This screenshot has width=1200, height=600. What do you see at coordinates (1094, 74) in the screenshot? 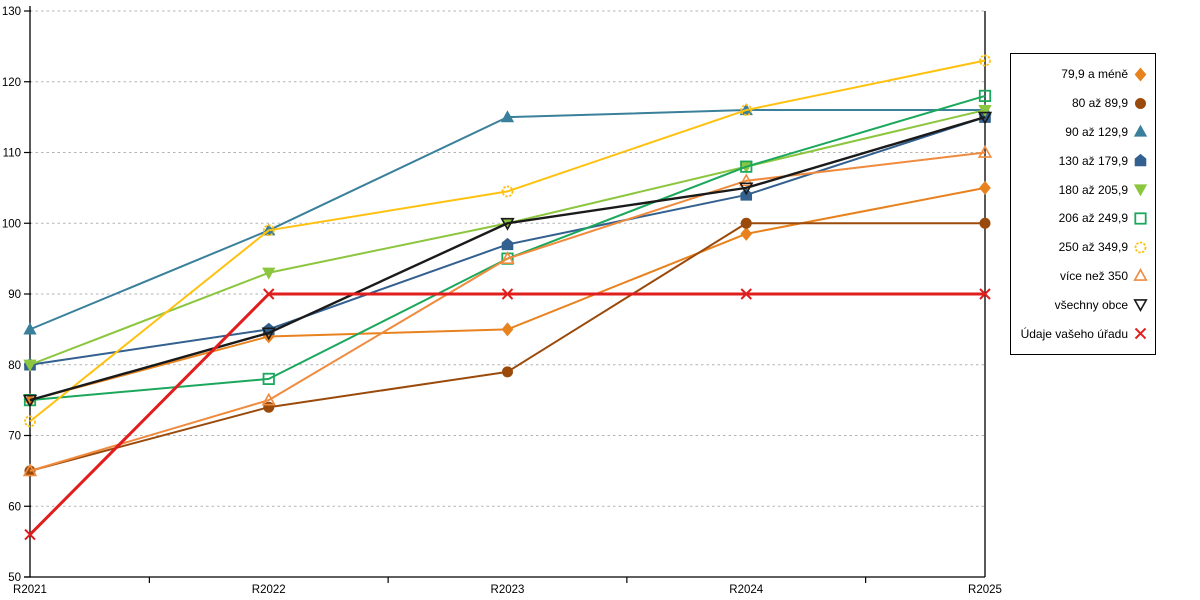
I see `legend-item-label: 79,9 a méně` at bounding box center [1094, 74].